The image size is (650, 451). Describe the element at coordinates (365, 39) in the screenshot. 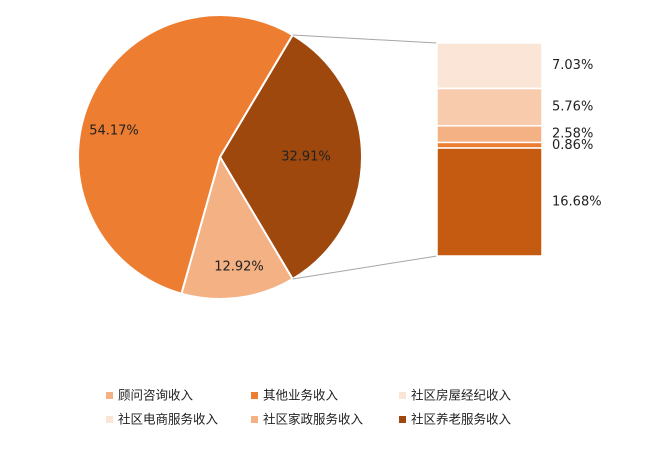

I see `connector-line-top` at that location.